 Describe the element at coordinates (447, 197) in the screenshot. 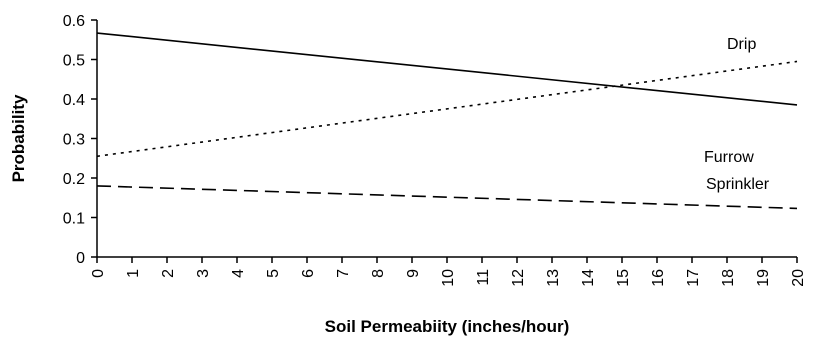

I see `series-line-sprinkler` at that location.